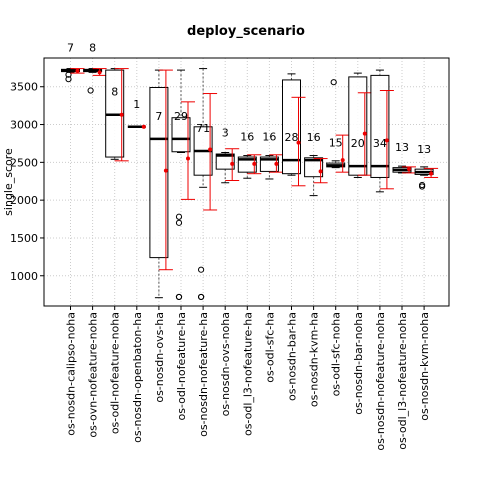 This screenshot has width=480, height=480. I want to click on chart-title: deploy_scenario, so click(246, 31).